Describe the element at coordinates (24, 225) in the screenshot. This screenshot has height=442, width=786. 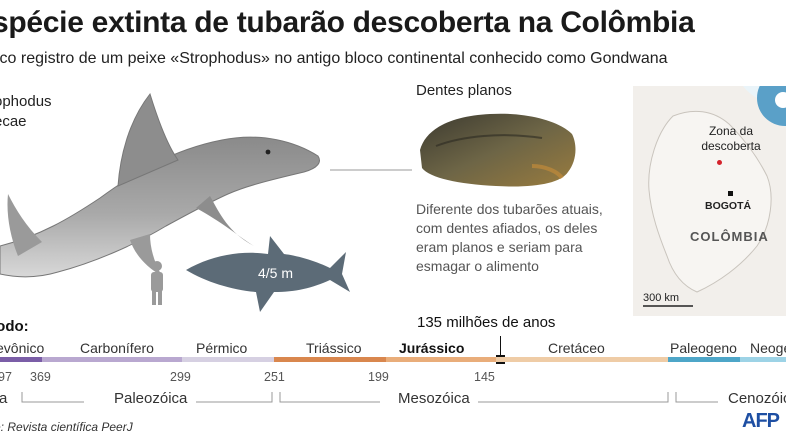
I see `shark-tail` at that location.